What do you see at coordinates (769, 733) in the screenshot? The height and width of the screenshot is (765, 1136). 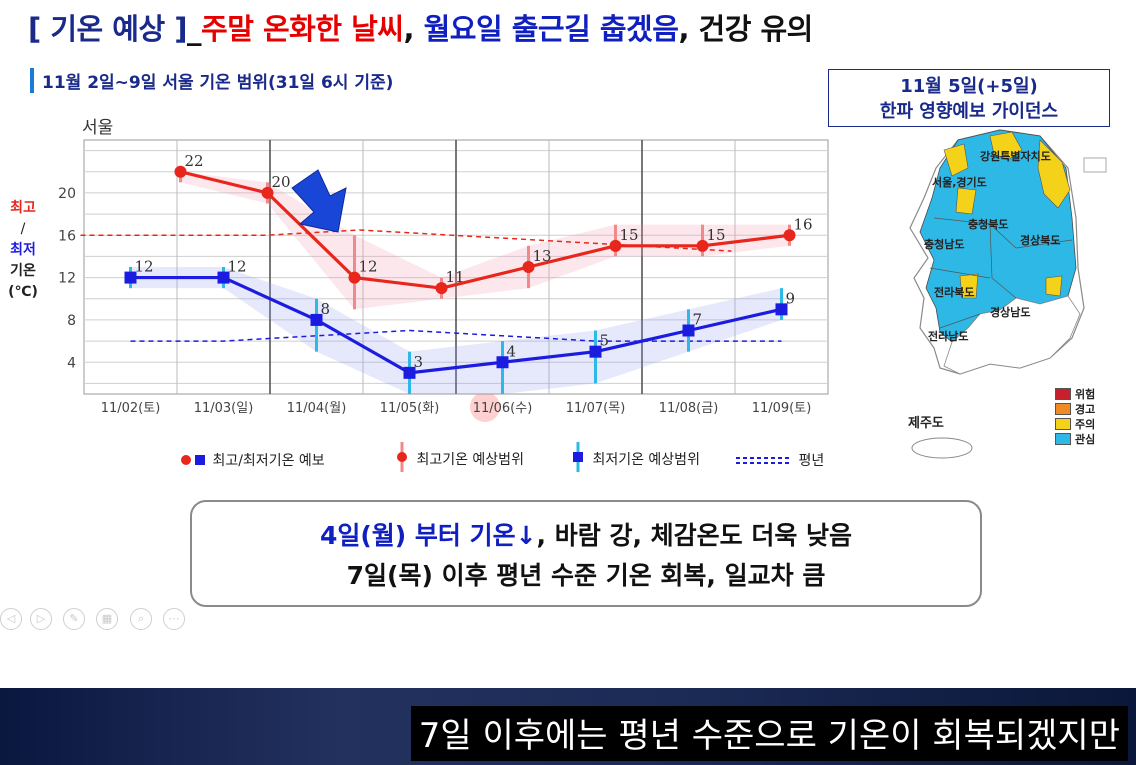 I see `video-caption: 7일 이후에는 평년 수준으로 기온이 회복되겠지만` at bounding box center [769, 733].